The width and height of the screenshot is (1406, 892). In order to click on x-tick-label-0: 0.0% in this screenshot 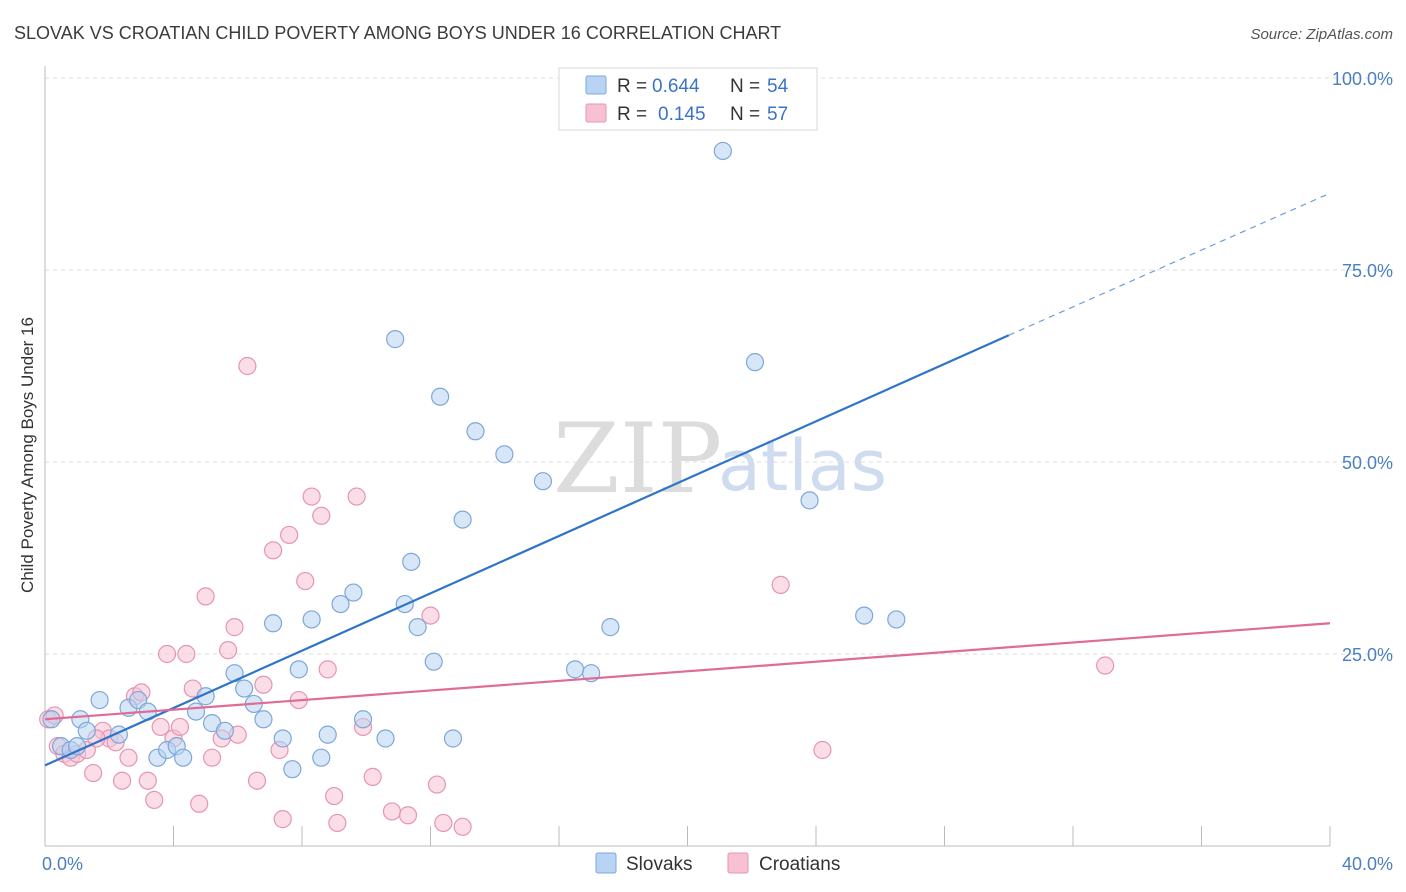, I will do `click(62, 864)`.